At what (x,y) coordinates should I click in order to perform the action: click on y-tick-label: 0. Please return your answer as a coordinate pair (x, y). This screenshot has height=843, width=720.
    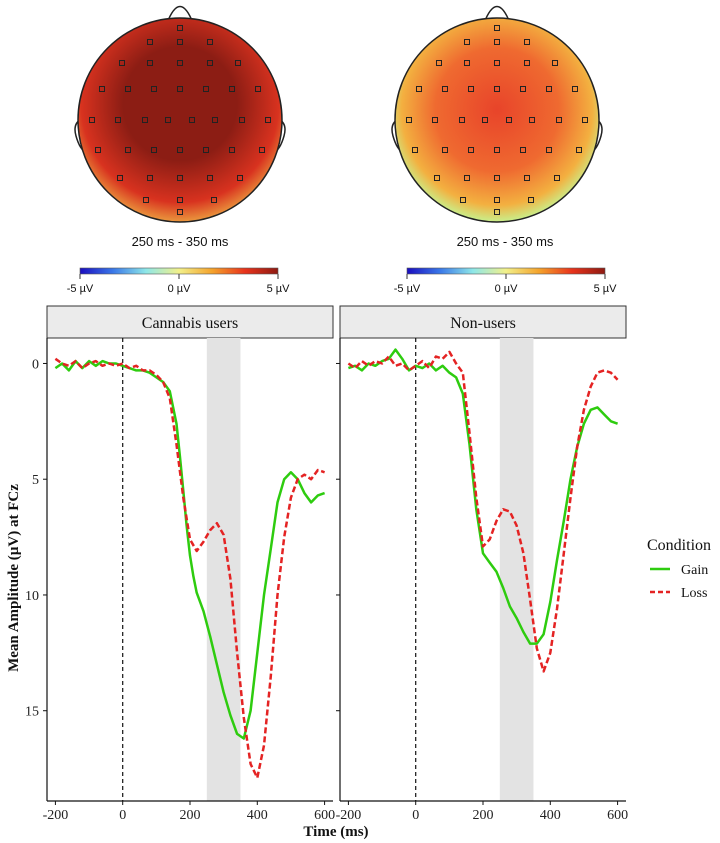
    Looking at the image, I should click on (35, 364).